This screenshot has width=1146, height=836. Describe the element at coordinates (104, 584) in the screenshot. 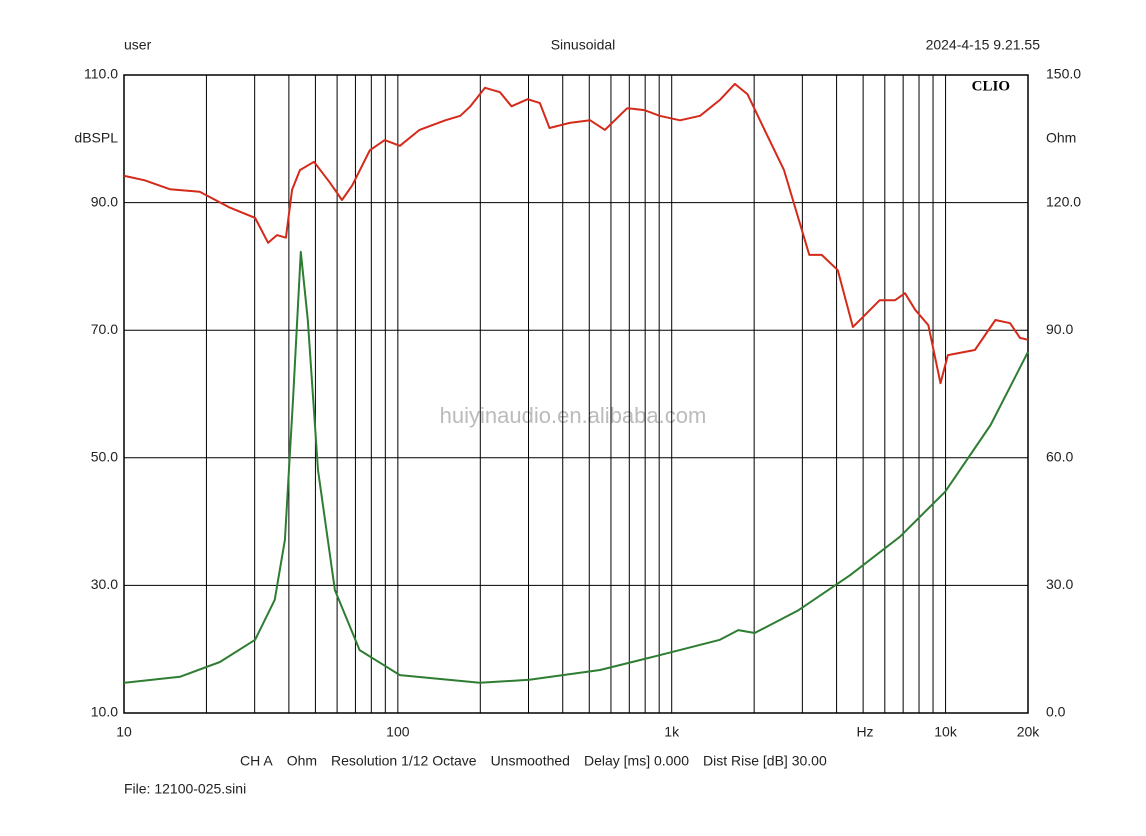

I see `y-tick-label: 30.0` at that location.